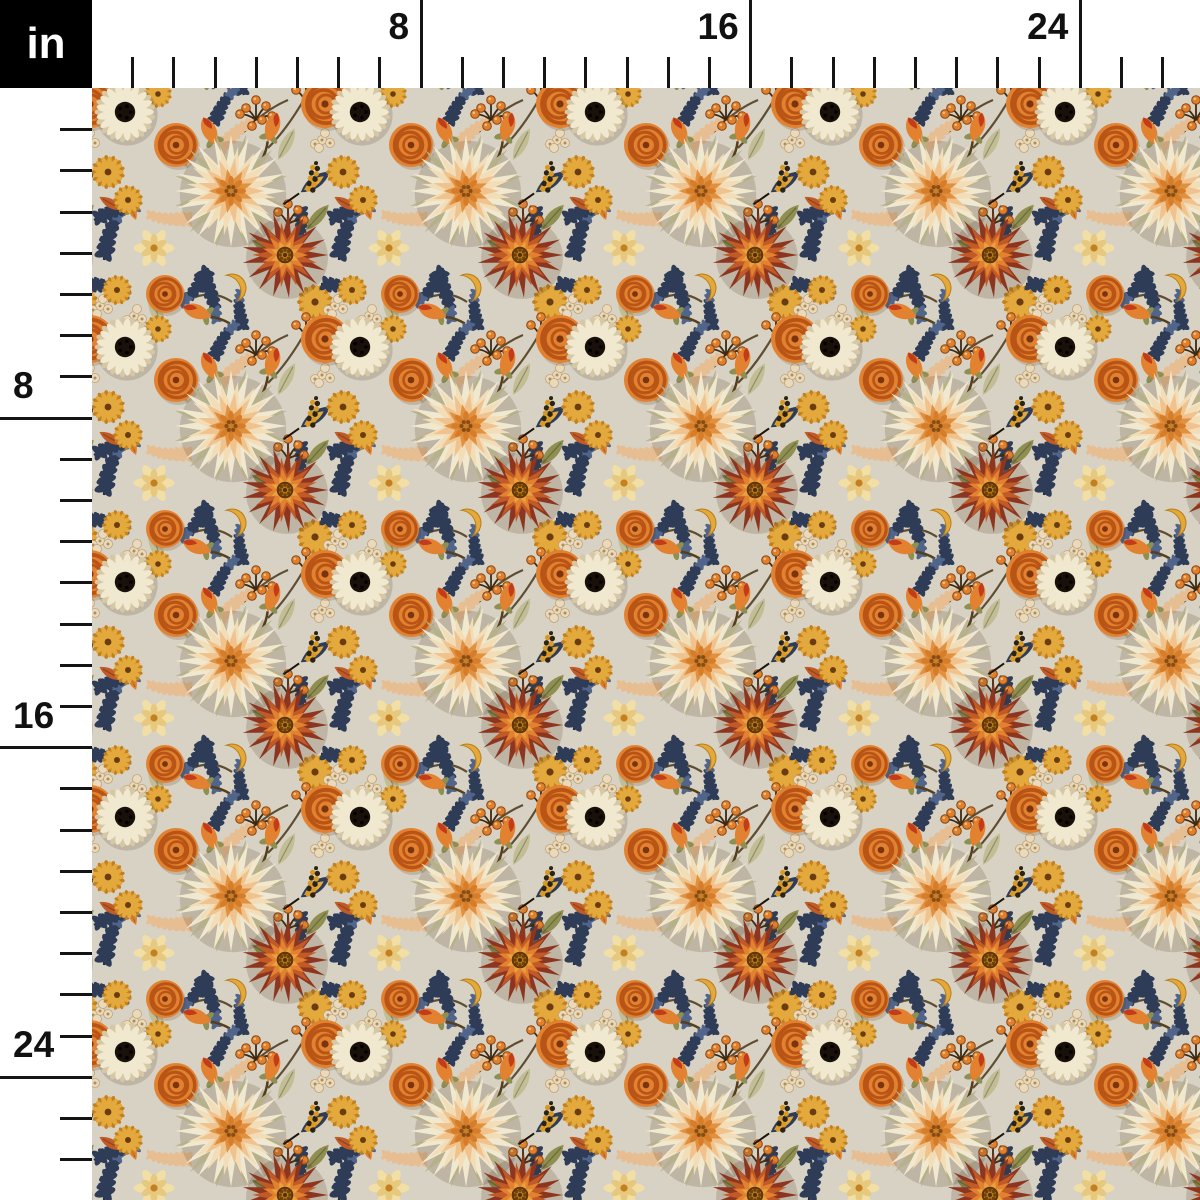  I want to click on top-ruler-number: 8, so click(399, 26).